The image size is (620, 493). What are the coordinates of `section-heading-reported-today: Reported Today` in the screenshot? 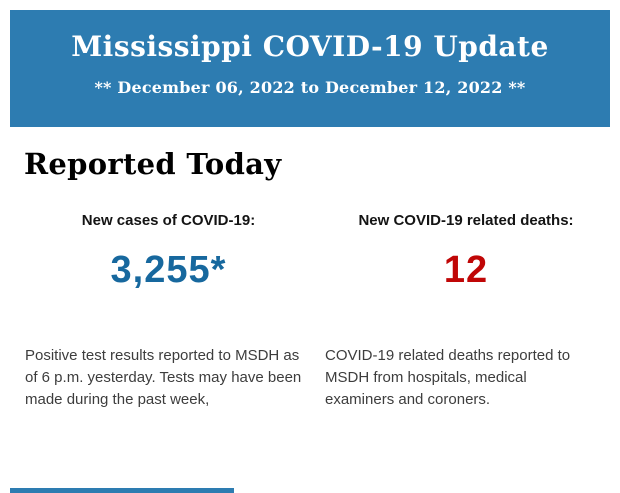 It's located at (153, 164).